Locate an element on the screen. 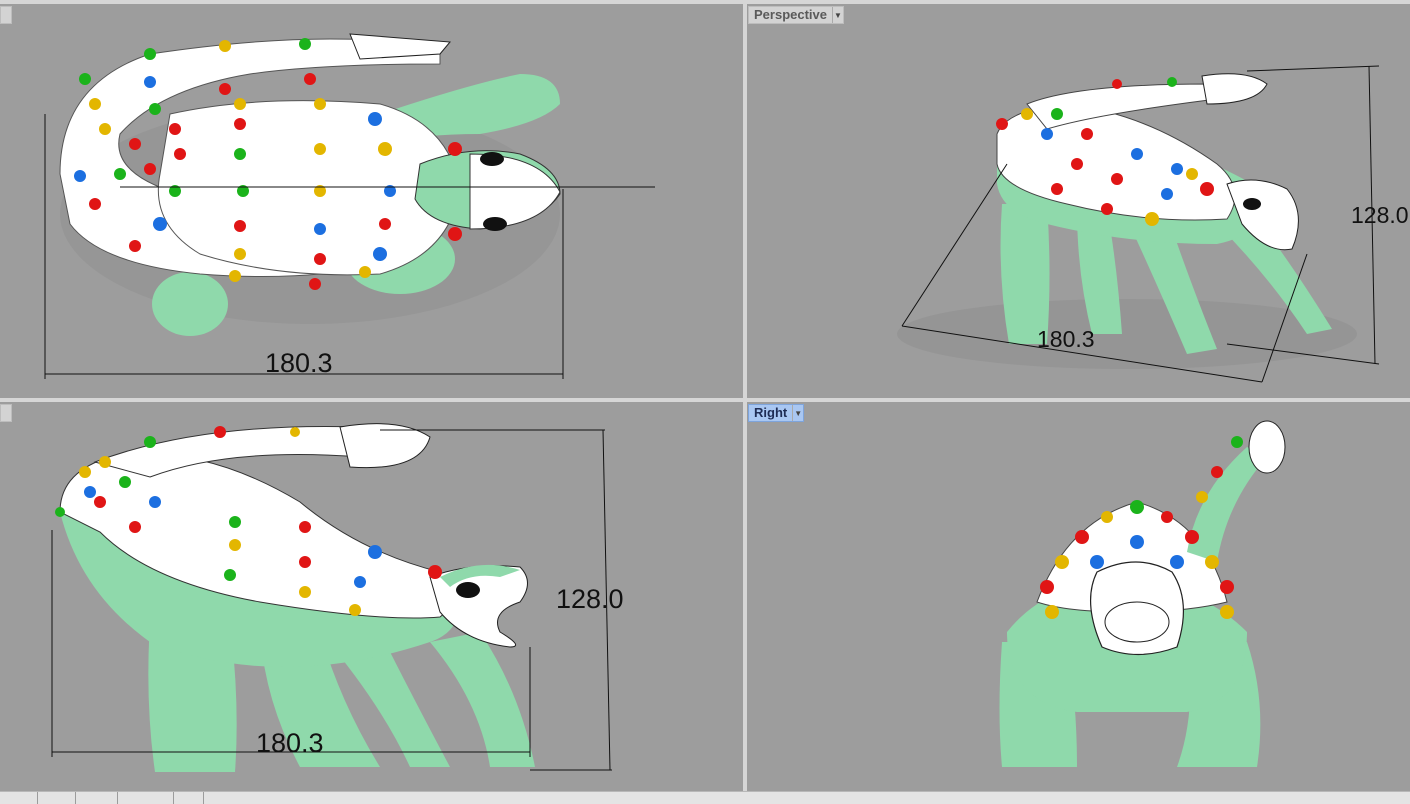  viewport-label-right: Right ▼ is located at coordinates (776, 413).